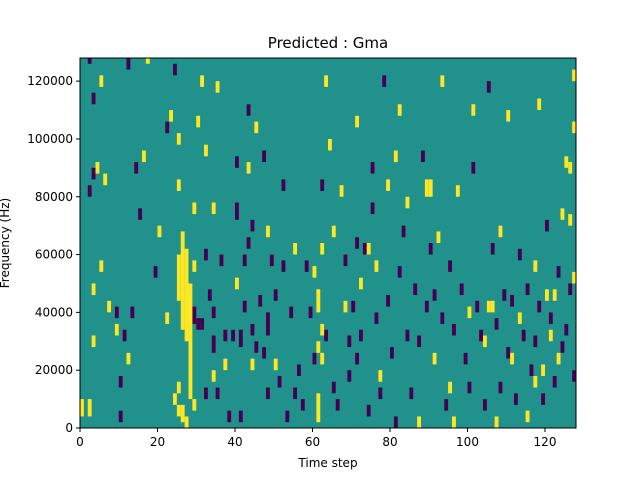 The height and width of the screenshot is (480, 640). What do you see at coordinates (54, 370) in the screenshot?
I see `y-tick-label: 20000` at bounding box center [54, 370].